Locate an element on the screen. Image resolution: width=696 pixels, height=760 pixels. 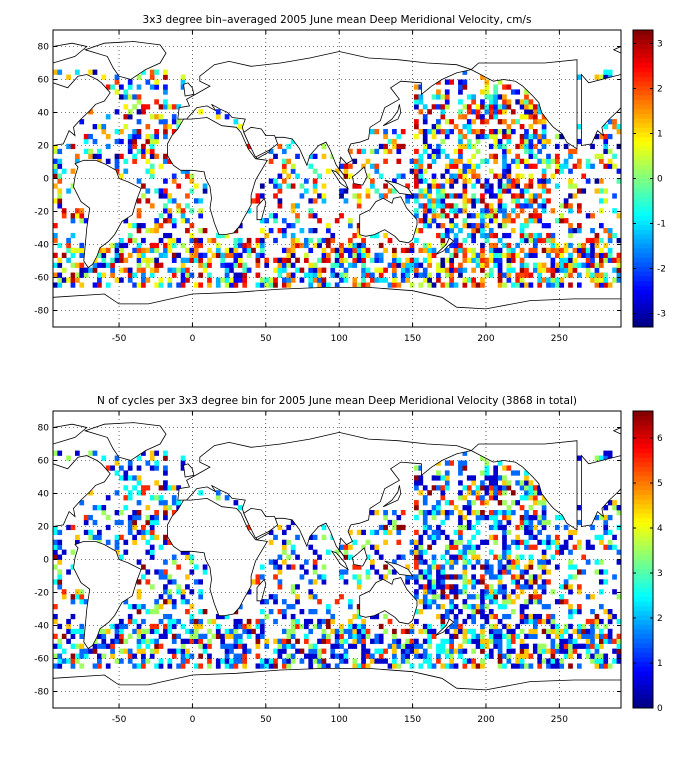
colorbar-tick-label: 0 is located at coordinates (660, 709).